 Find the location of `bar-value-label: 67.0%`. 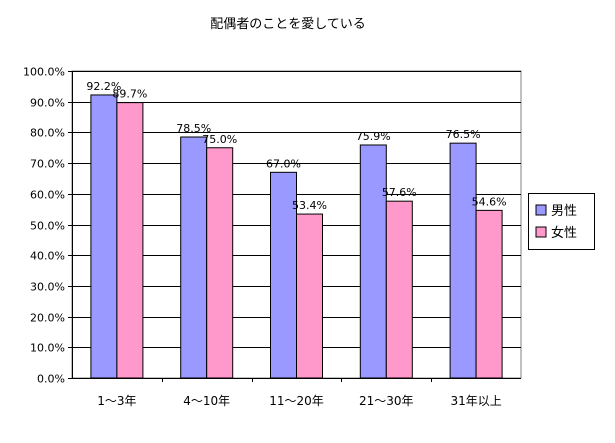

bar-value-label: 67.0% is located at coordinates (283, 163).